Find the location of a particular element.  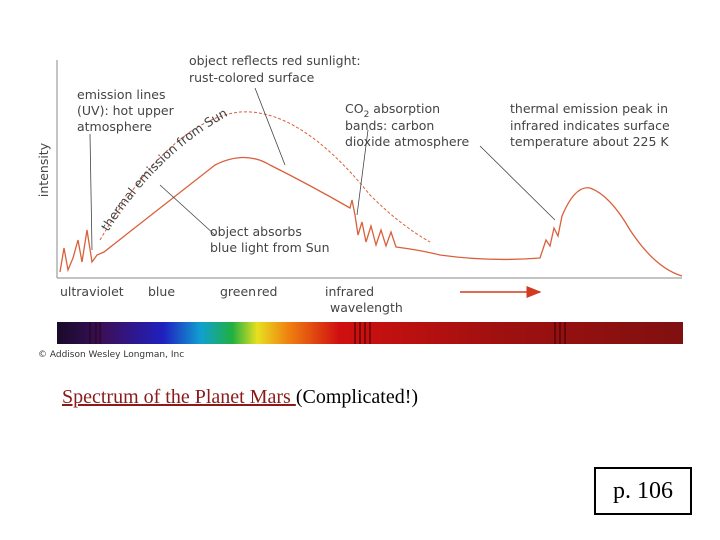

annotation: object absorbs is located at coordinates (256, 231).